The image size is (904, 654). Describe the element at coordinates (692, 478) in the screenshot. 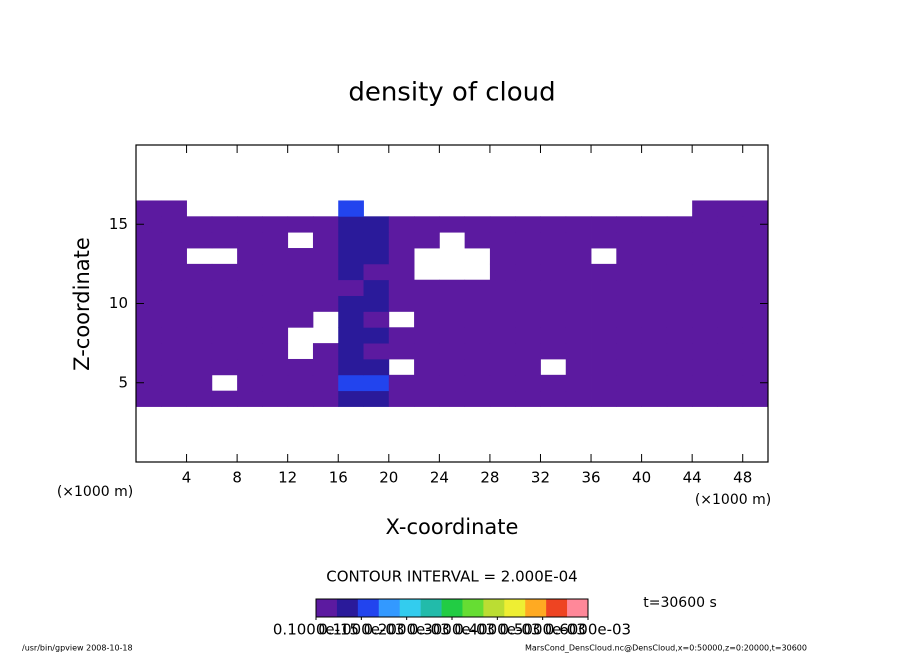

I see `x-tick-label: 44` at that location.